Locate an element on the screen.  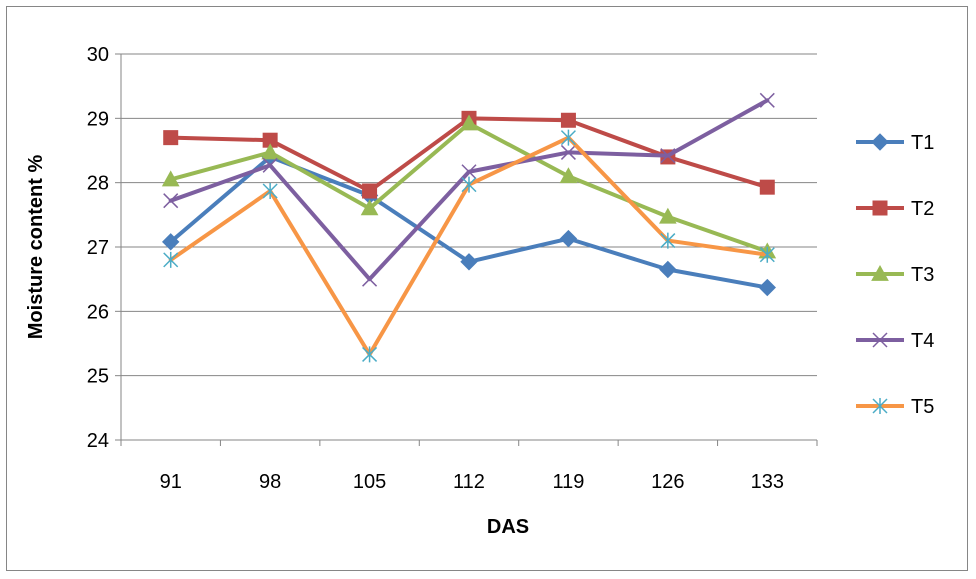
x-tick-label: 112 is located at coordinates (469, 482).